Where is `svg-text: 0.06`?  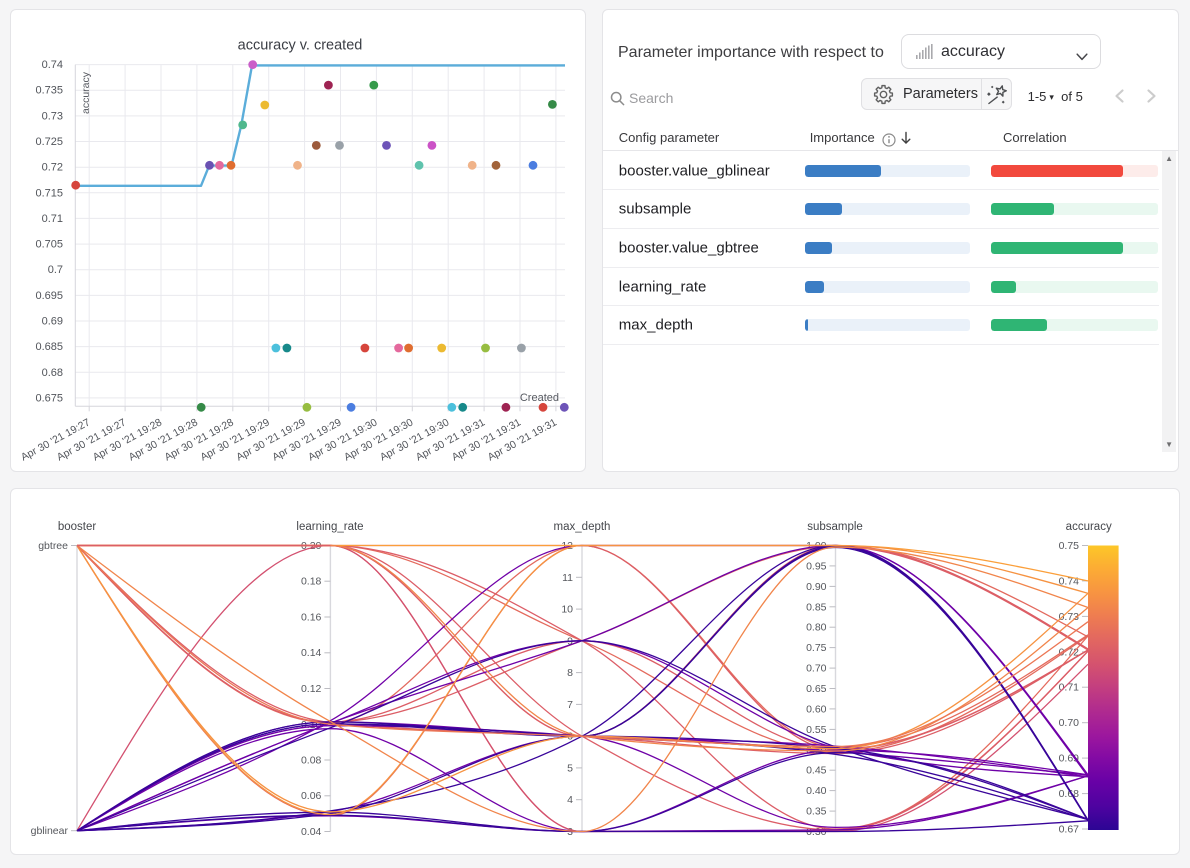
svg-text: 0.06 is located at coordinates (311, 796).